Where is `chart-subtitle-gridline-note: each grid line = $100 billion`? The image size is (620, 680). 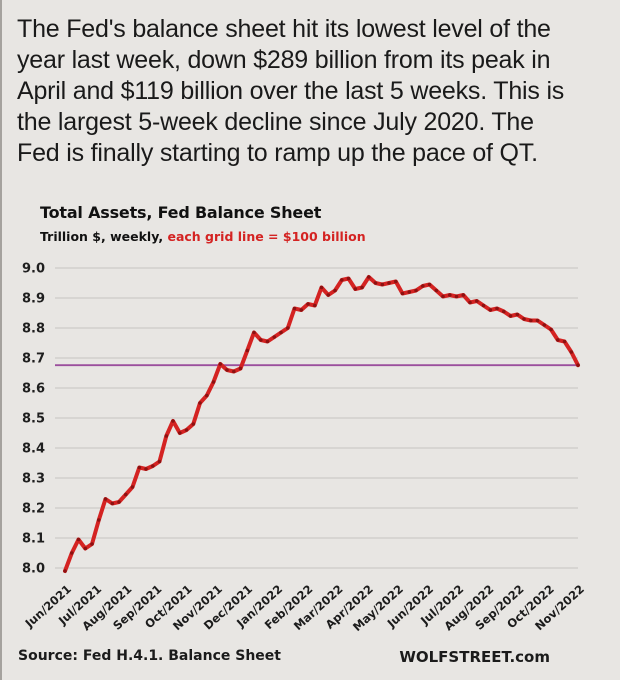 chart-subtitle-gridline-note: each grid line = $100 billion is located at coordinates (266, 236).